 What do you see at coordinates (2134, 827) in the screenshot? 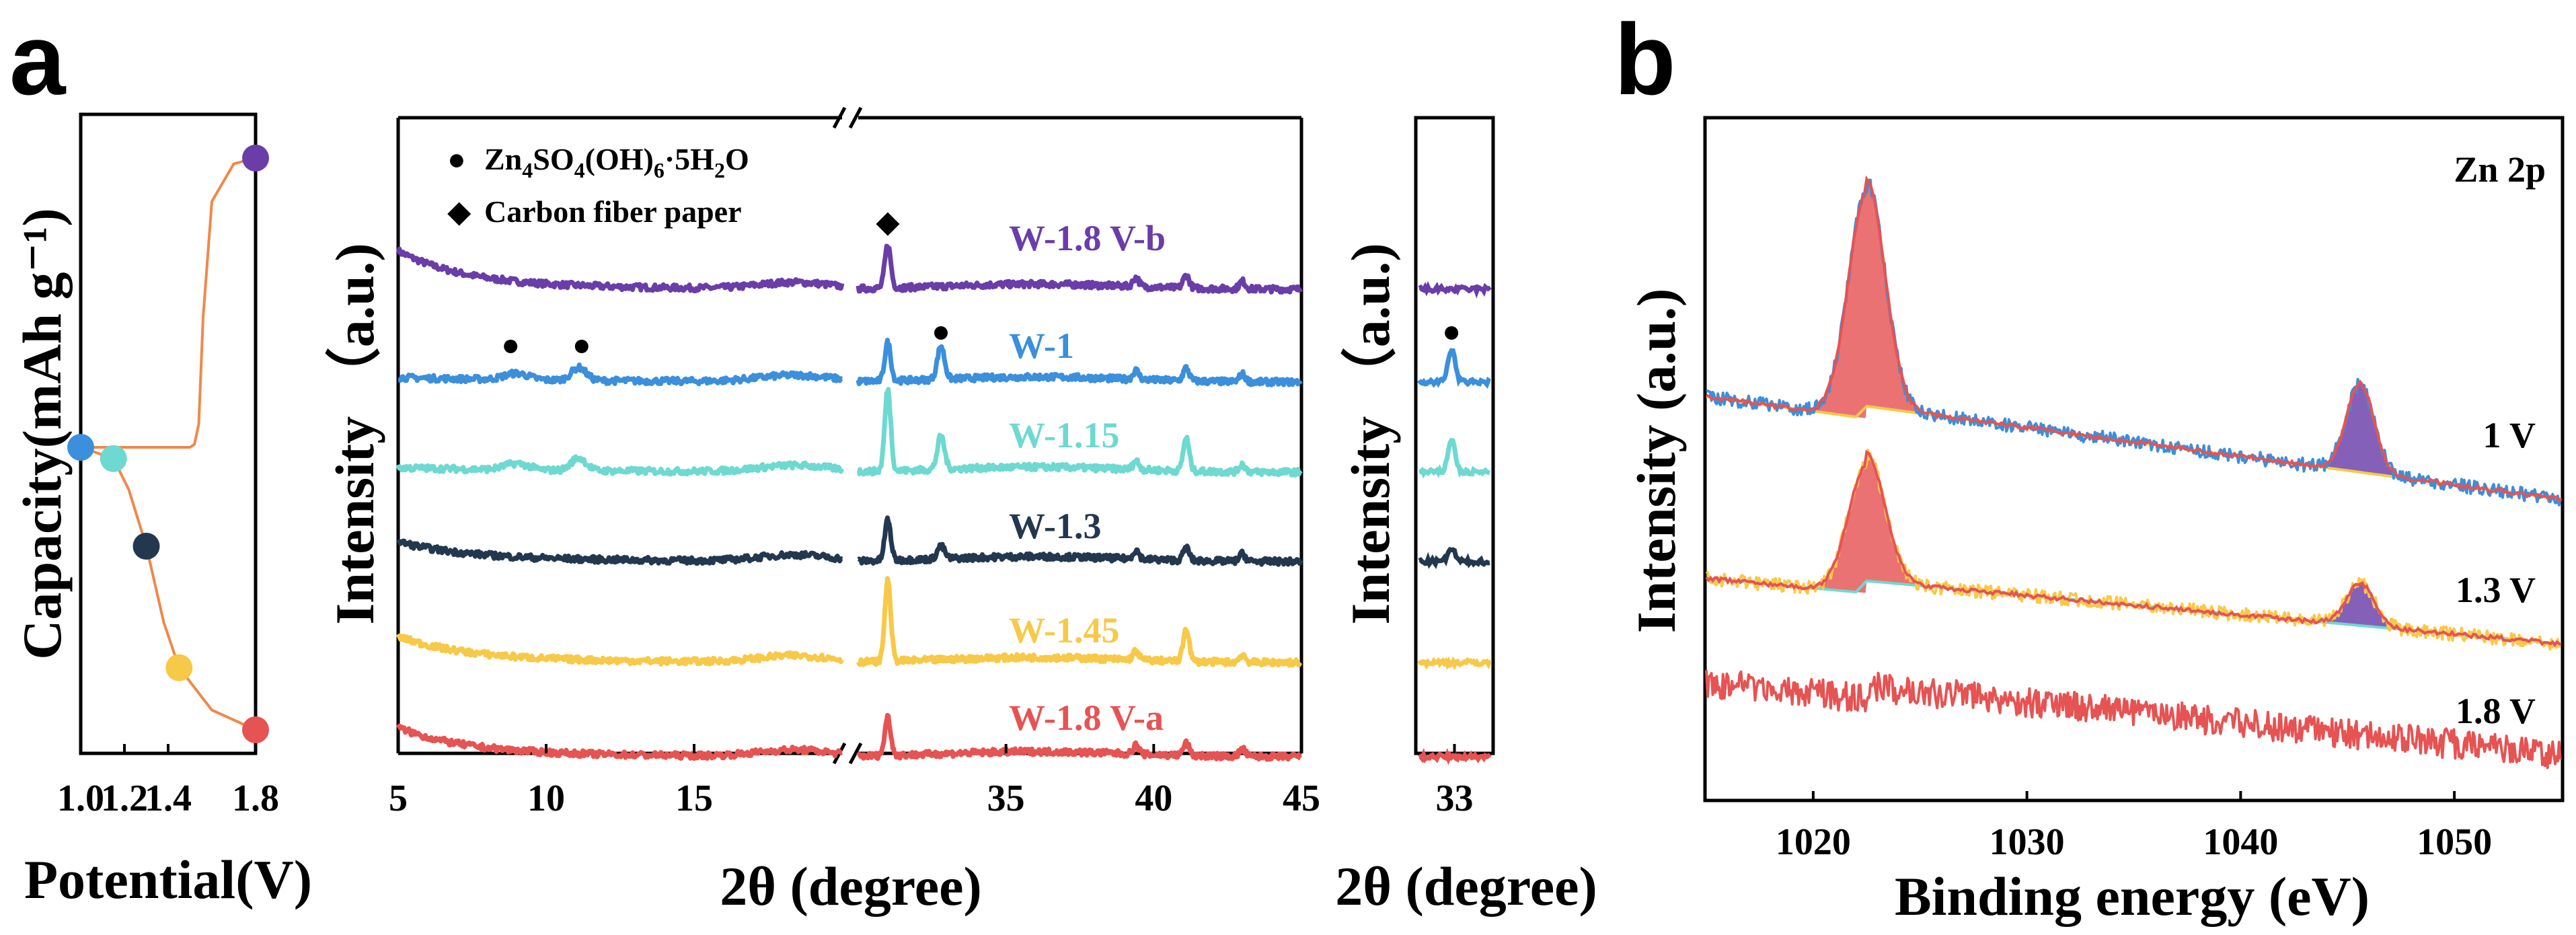
I see `xps-x-ticks: 1020 1030 1040 1050` at bounding box center [2134, 827].